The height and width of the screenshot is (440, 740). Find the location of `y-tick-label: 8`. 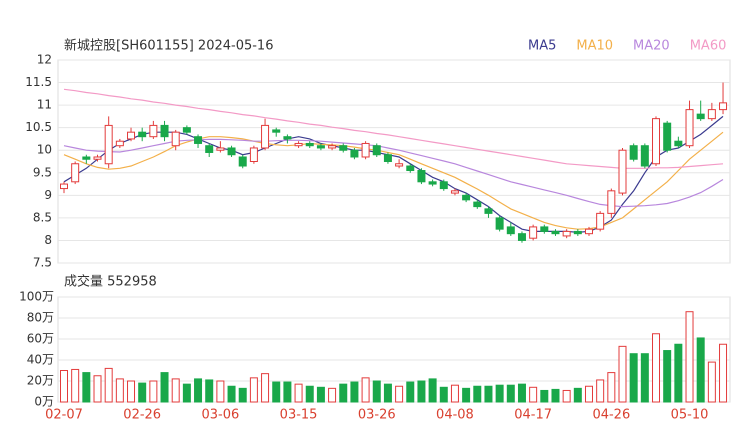

y-tick-label: 8 is located at coordinates (48, 240).